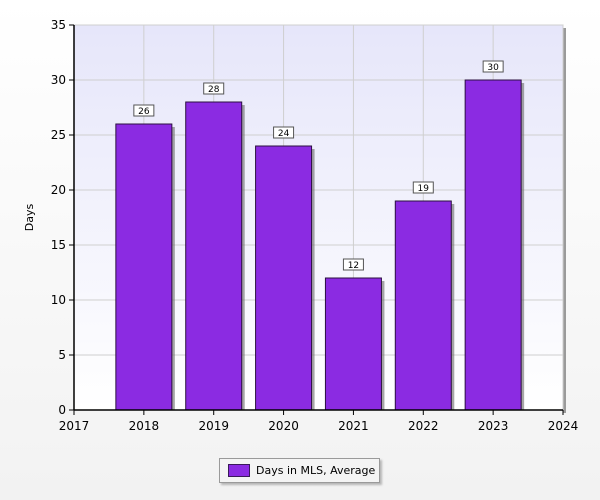  What do you see at coordinates (58, 190) in the screenshot?
I see `y-tick-label: 20` at bounding box center [58, 190].